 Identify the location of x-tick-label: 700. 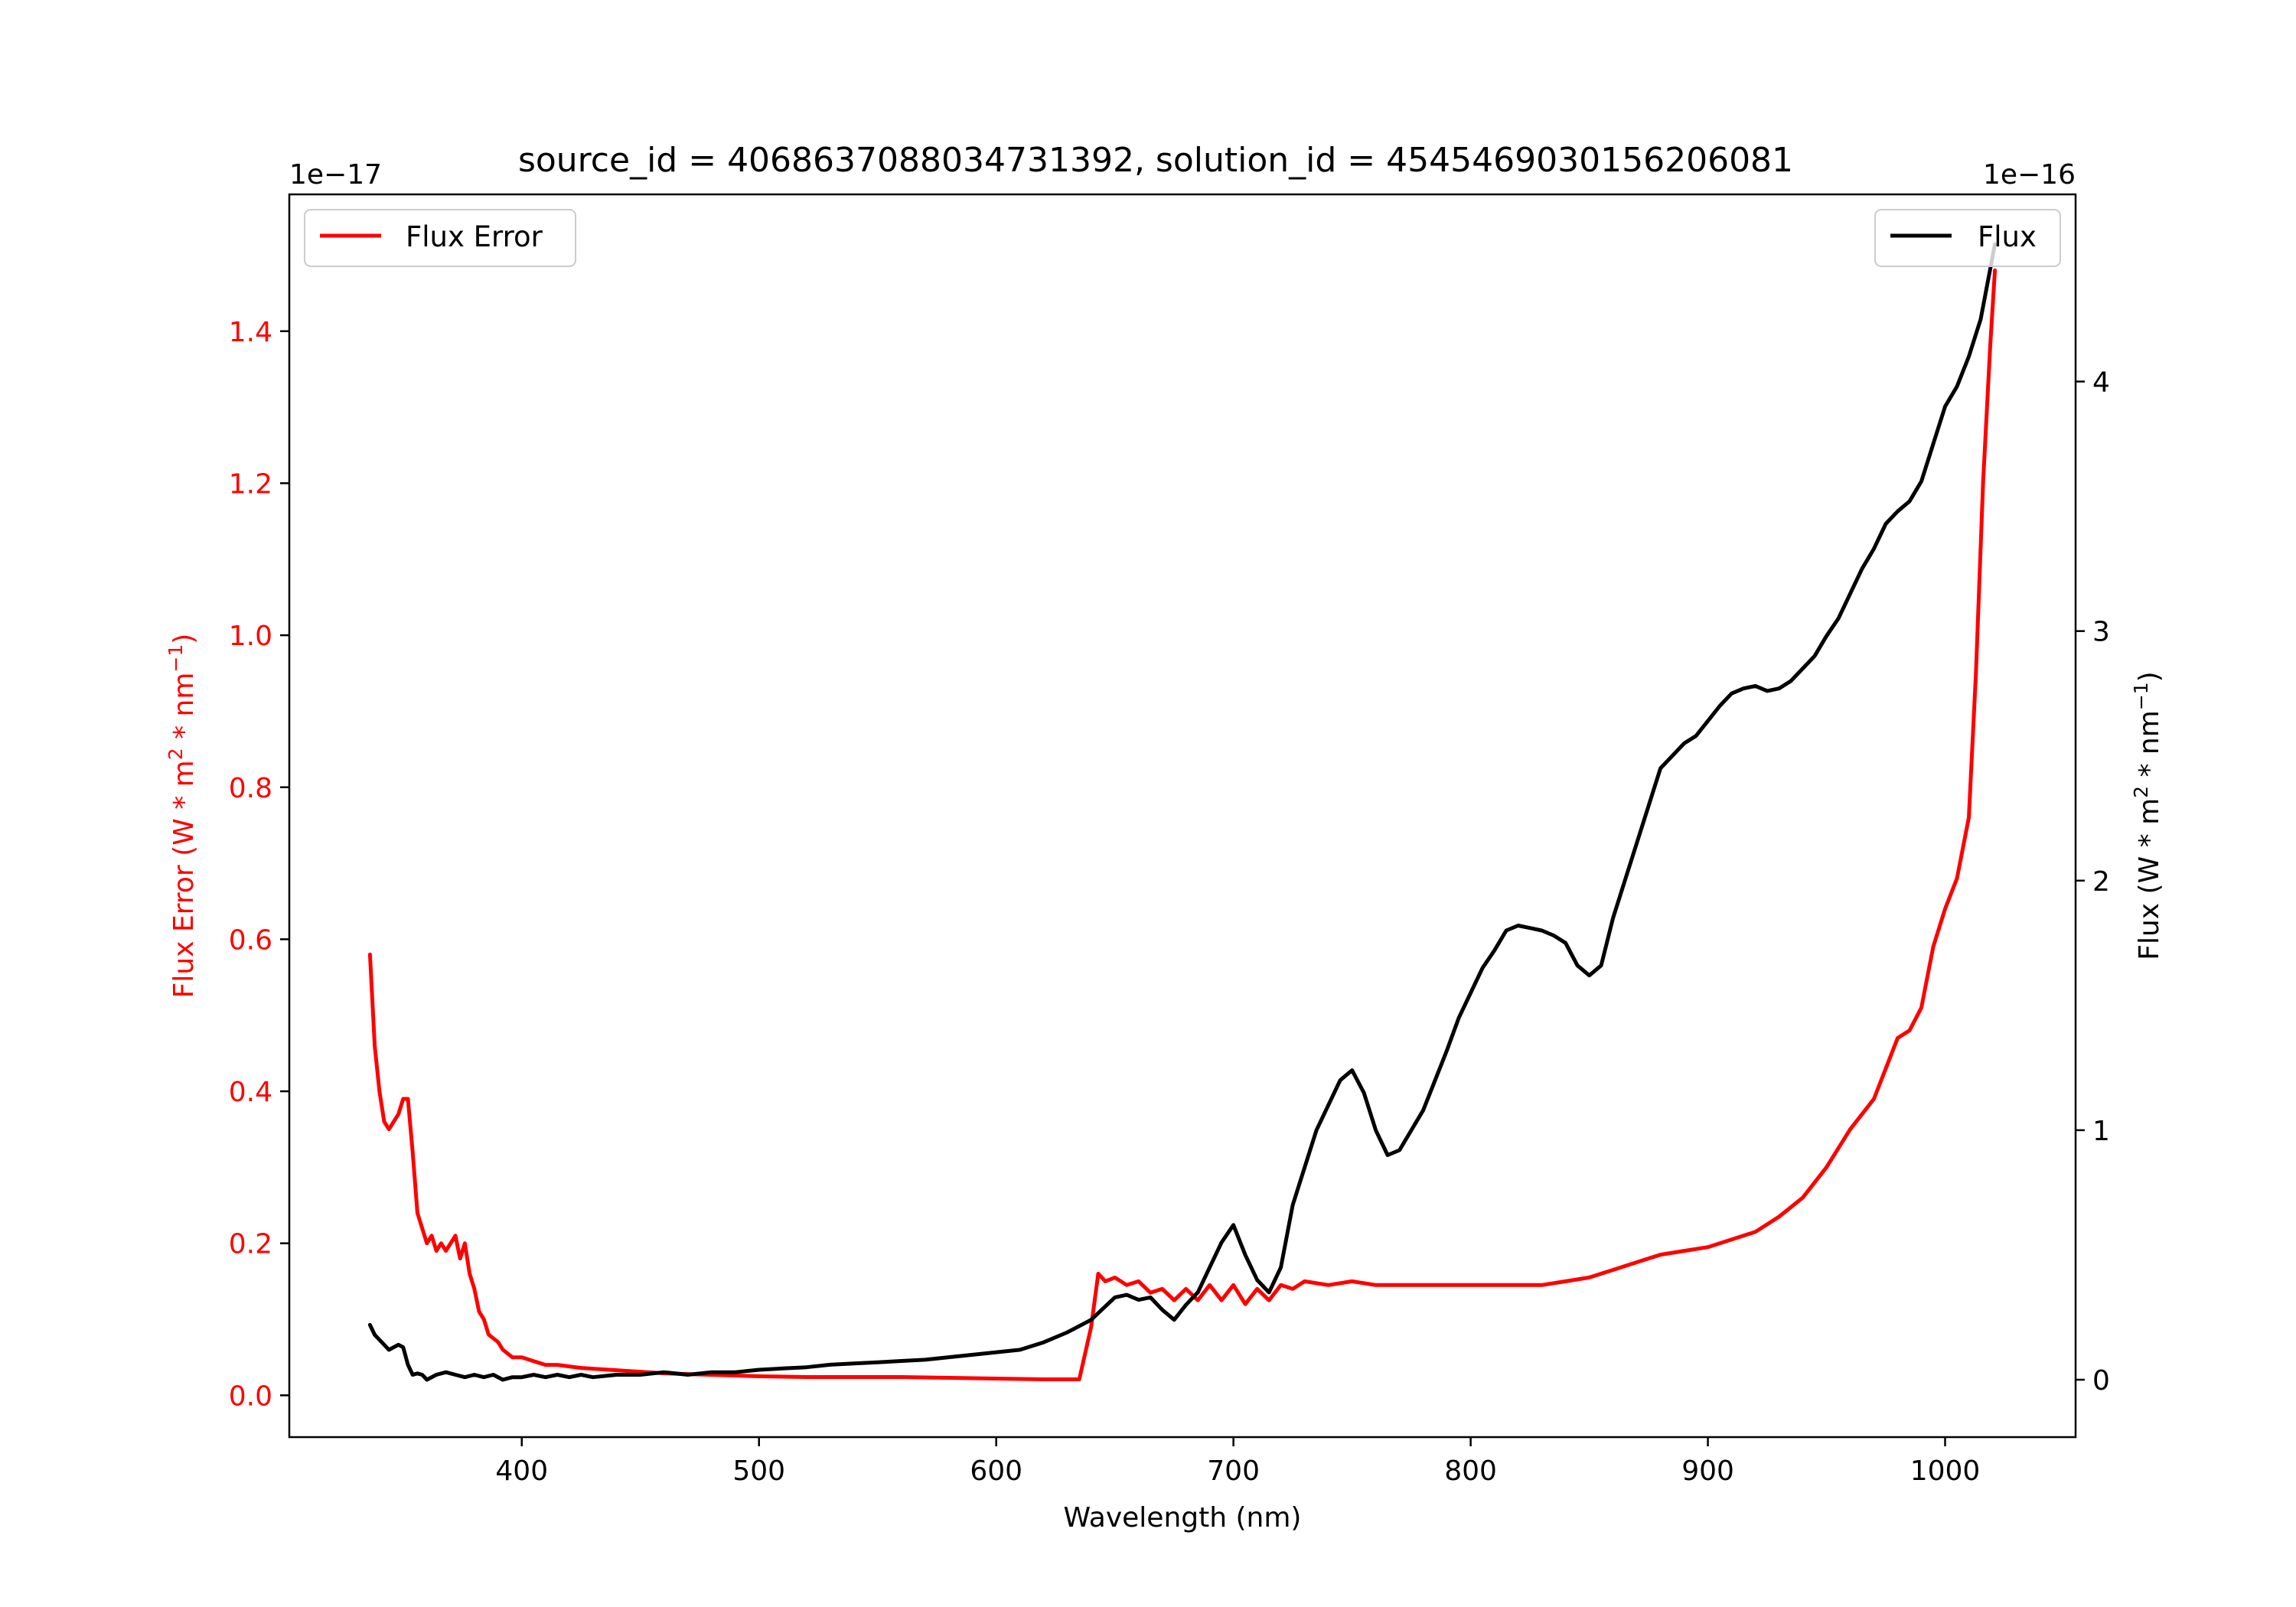
(1233, 1471).